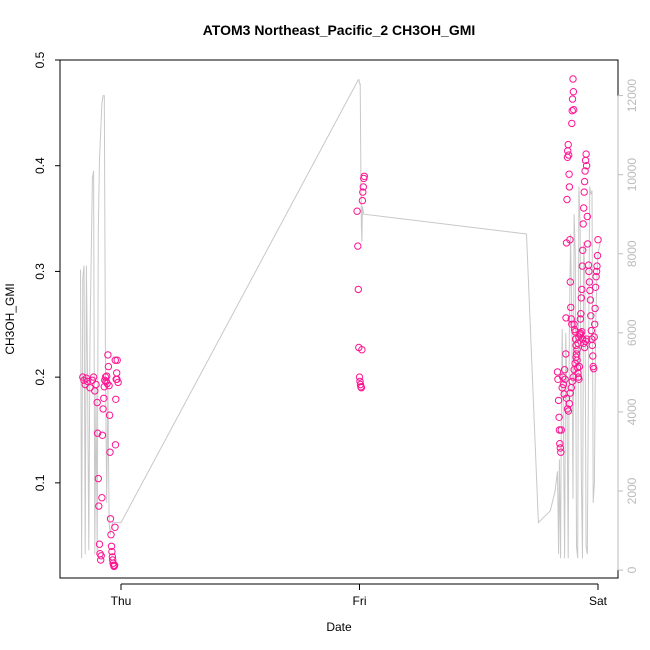 The width and height of the screenshot is (650, 650). What do you see at coordinates (40, 271) in the screenshot?
I see `y-tick-label: 0.3` at bounding box center [40, 271].